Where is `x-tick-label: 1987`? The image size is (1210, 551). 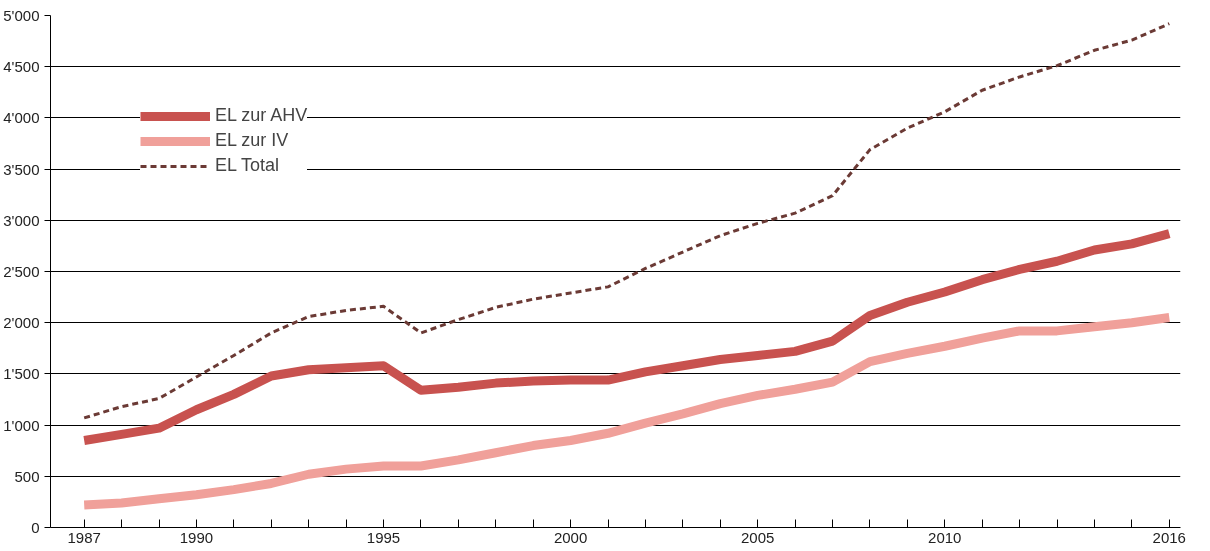
x-tick-label: 1987 is located at coordinates (84, 537).